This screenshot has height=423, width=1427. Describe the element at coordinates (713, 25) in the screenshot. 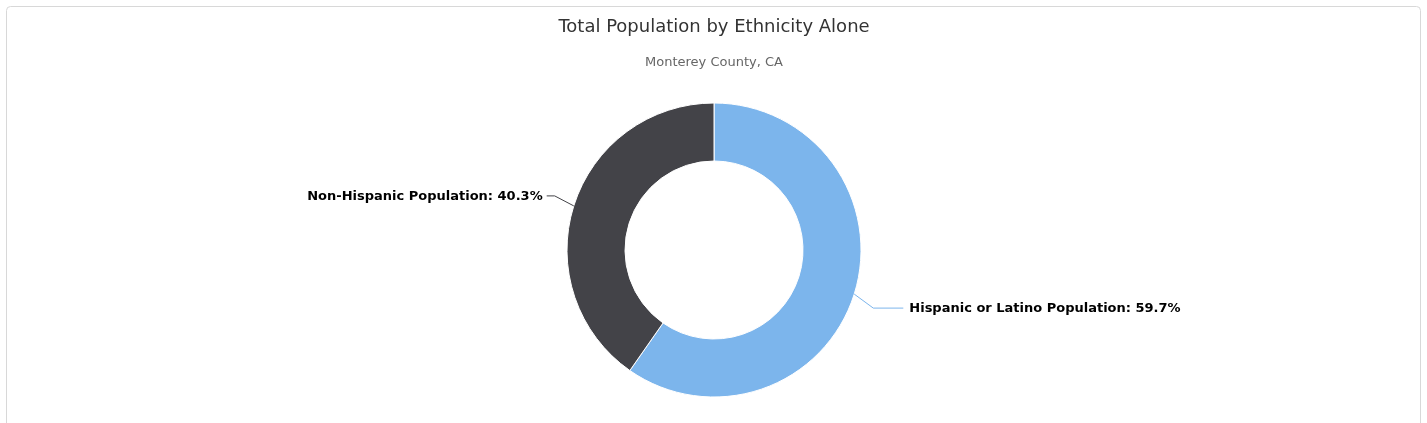

I see `chart-title: Total Population by Ethnicity Alone` at that location.